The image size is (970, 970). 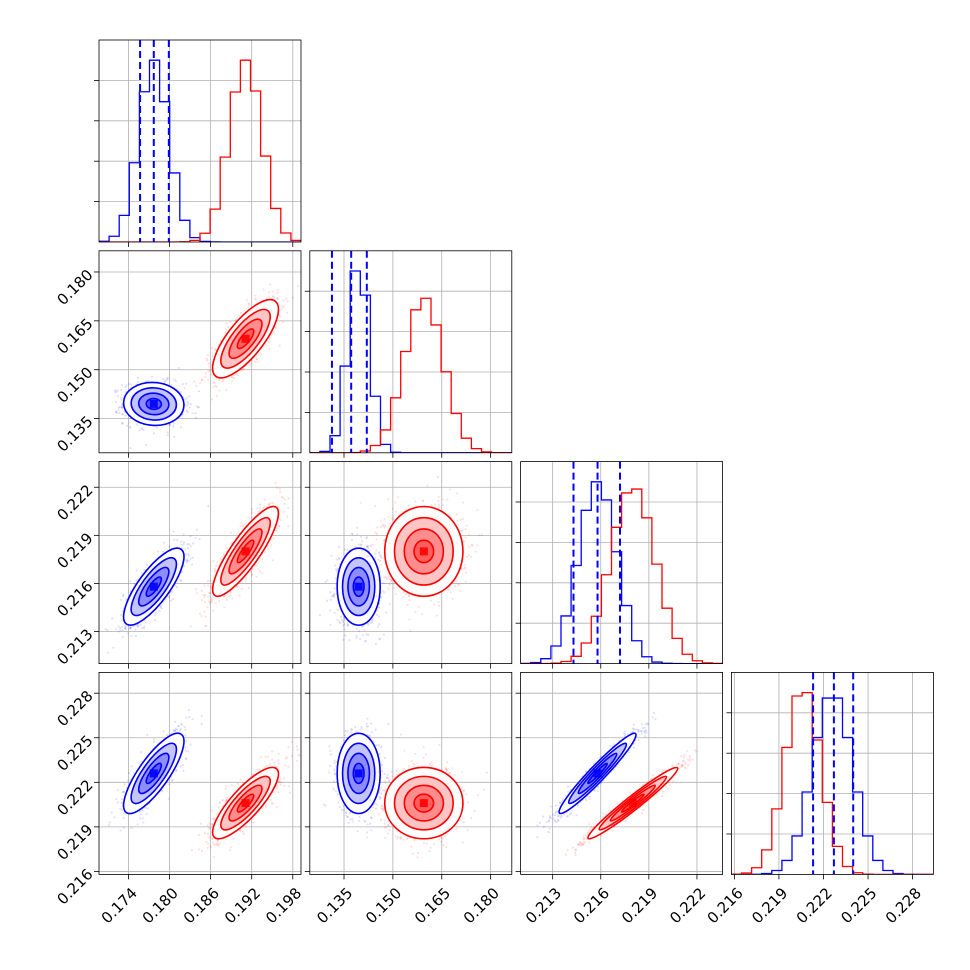 What do you see at coordinates (410, 361) in the screenshot?
I see `histogram-blue` at bounding box center [410, 361].